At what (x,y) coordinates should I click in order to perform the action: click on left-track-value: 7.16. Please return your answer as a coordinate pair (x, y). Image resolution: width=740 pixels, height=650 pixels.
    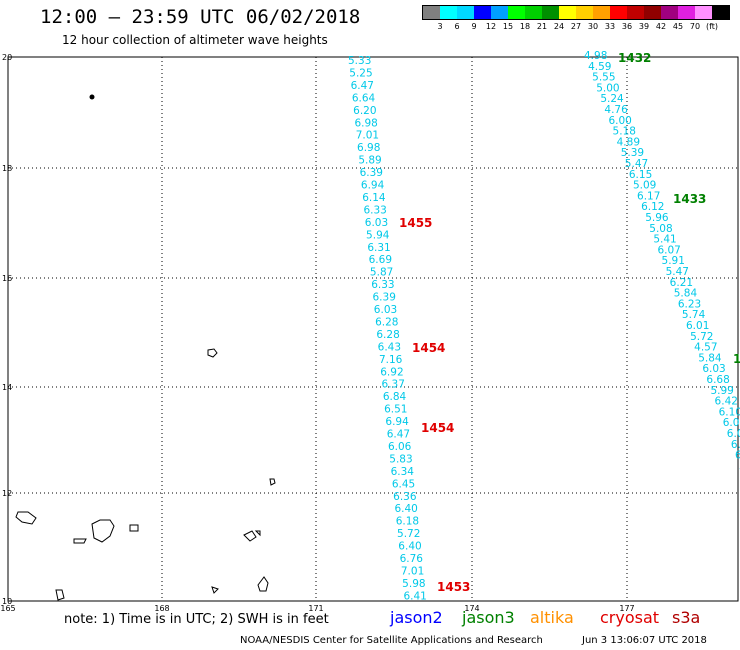
    Looking at the image, I should click on (391, 360).